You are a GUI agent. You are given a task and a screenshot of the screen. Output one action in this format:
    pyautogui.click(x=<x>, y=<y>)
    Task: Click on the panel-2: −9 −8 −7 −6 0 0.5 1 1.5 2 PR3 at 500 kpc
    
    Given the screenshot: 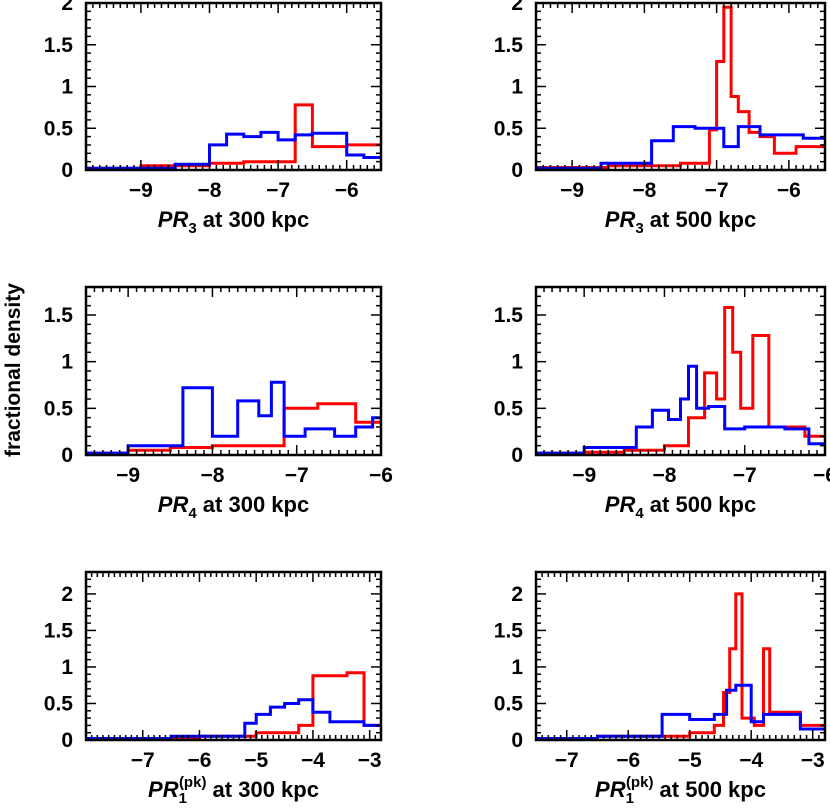 What is the action you would take?
    pyautogui.click(x=660, y=118)
    